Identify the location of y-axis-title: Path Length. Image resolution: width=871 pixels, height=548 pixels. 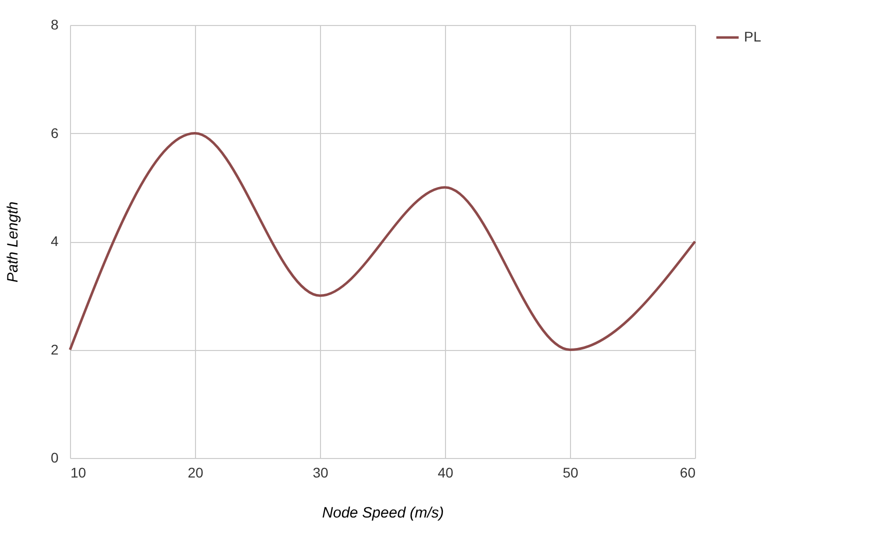
(13, 242).